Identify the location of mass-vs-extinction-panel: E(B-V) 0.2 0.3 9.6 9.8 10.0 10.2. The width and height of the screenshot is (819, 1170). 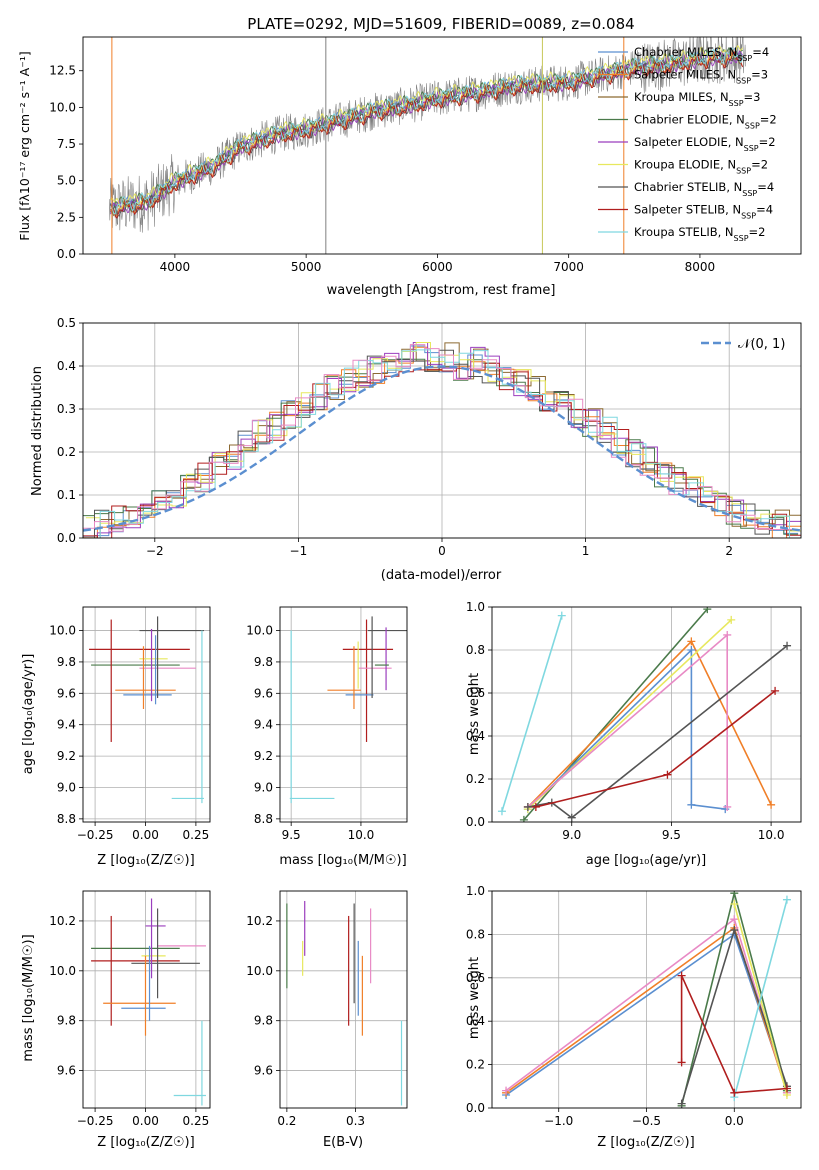
(327, 1020).